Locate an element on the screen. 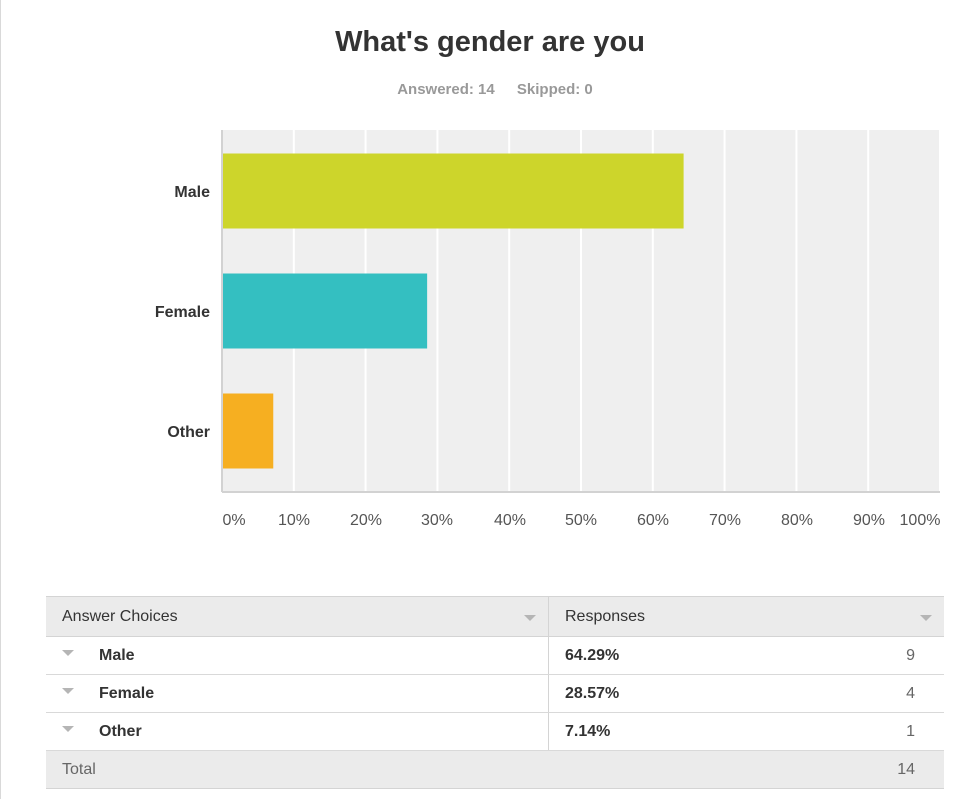 The width and height of the screenshot is (974, 799). table-row: Female 28.57% 4 is located at coordinates (495, 693).